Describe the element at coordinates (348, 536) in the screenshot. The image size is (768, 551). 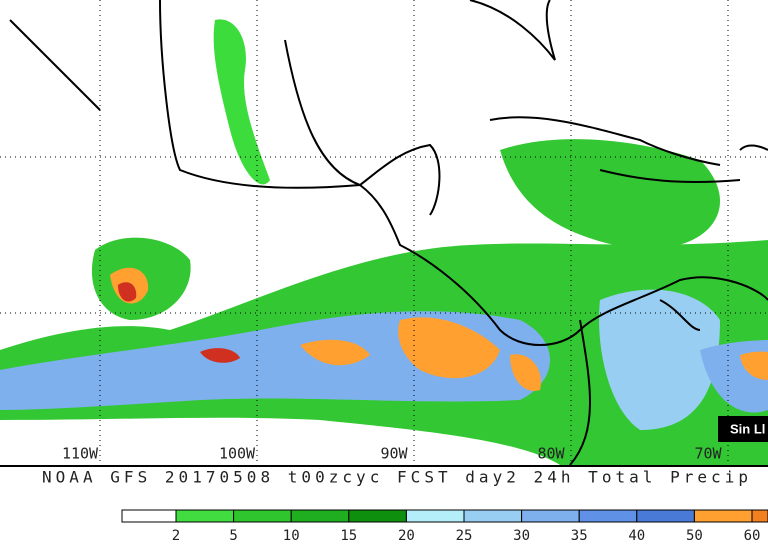
I see `colorbar-label: 15` at that location.